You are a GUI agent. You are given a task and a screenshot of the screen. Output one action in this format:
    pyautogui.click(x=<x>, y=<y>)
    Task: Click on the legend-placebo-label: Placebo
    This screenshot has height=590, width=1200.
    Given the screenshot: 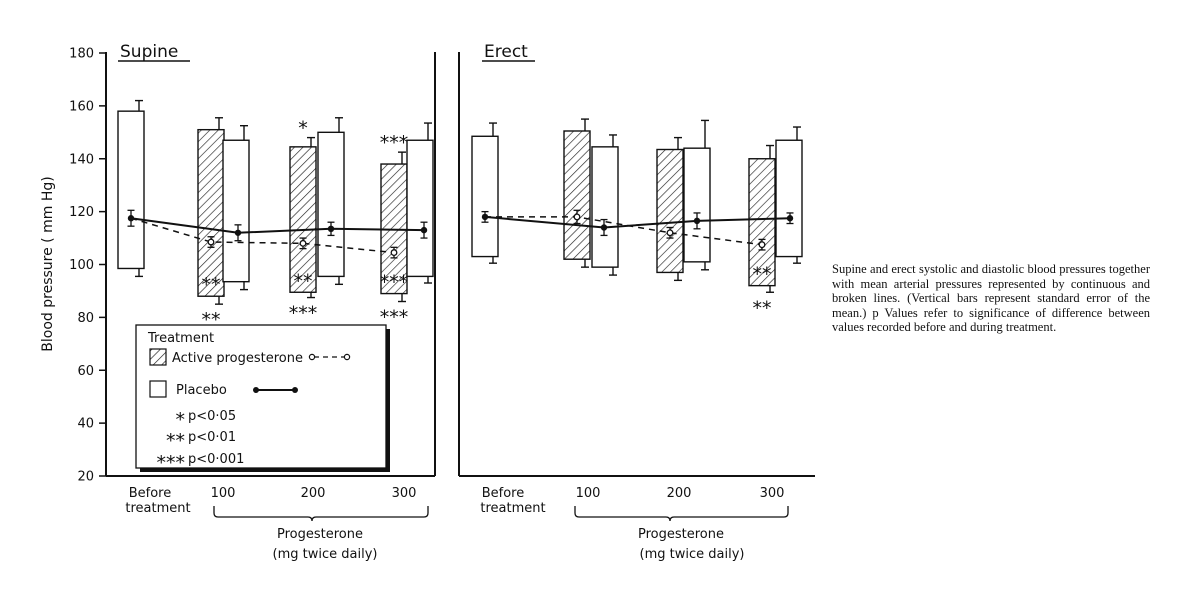 What is the action you would take?
    pyautogui.click(x=201, y=390)
    